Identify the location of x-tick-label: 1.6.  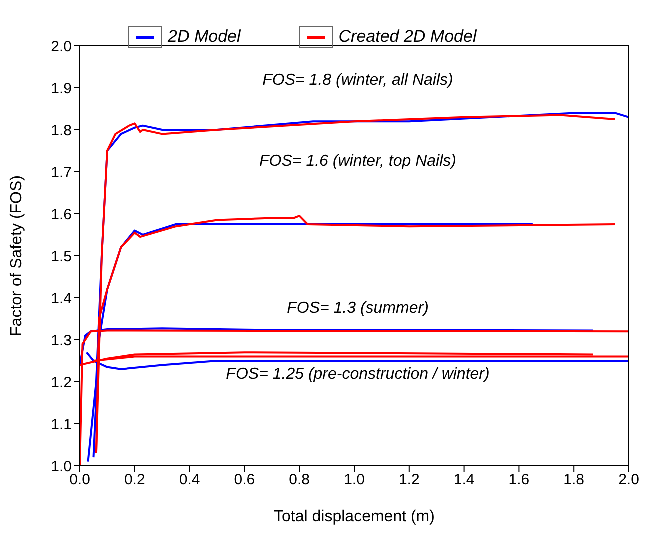
(519, 480).